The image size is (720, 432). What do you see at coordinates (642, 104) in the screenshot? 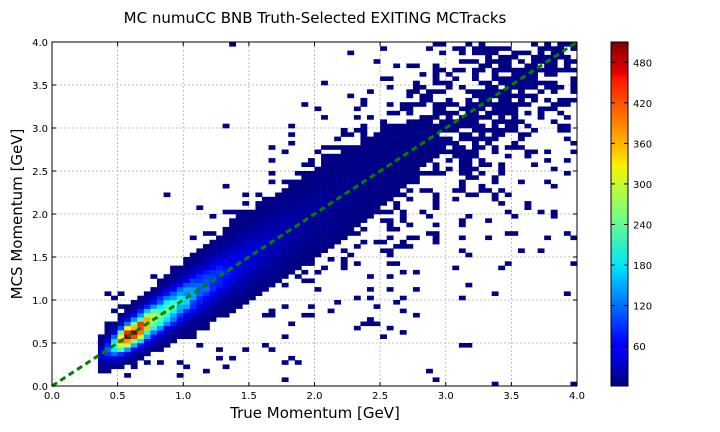
I see `colorbar-tick-label: 420` at bounding box center [642, 104].